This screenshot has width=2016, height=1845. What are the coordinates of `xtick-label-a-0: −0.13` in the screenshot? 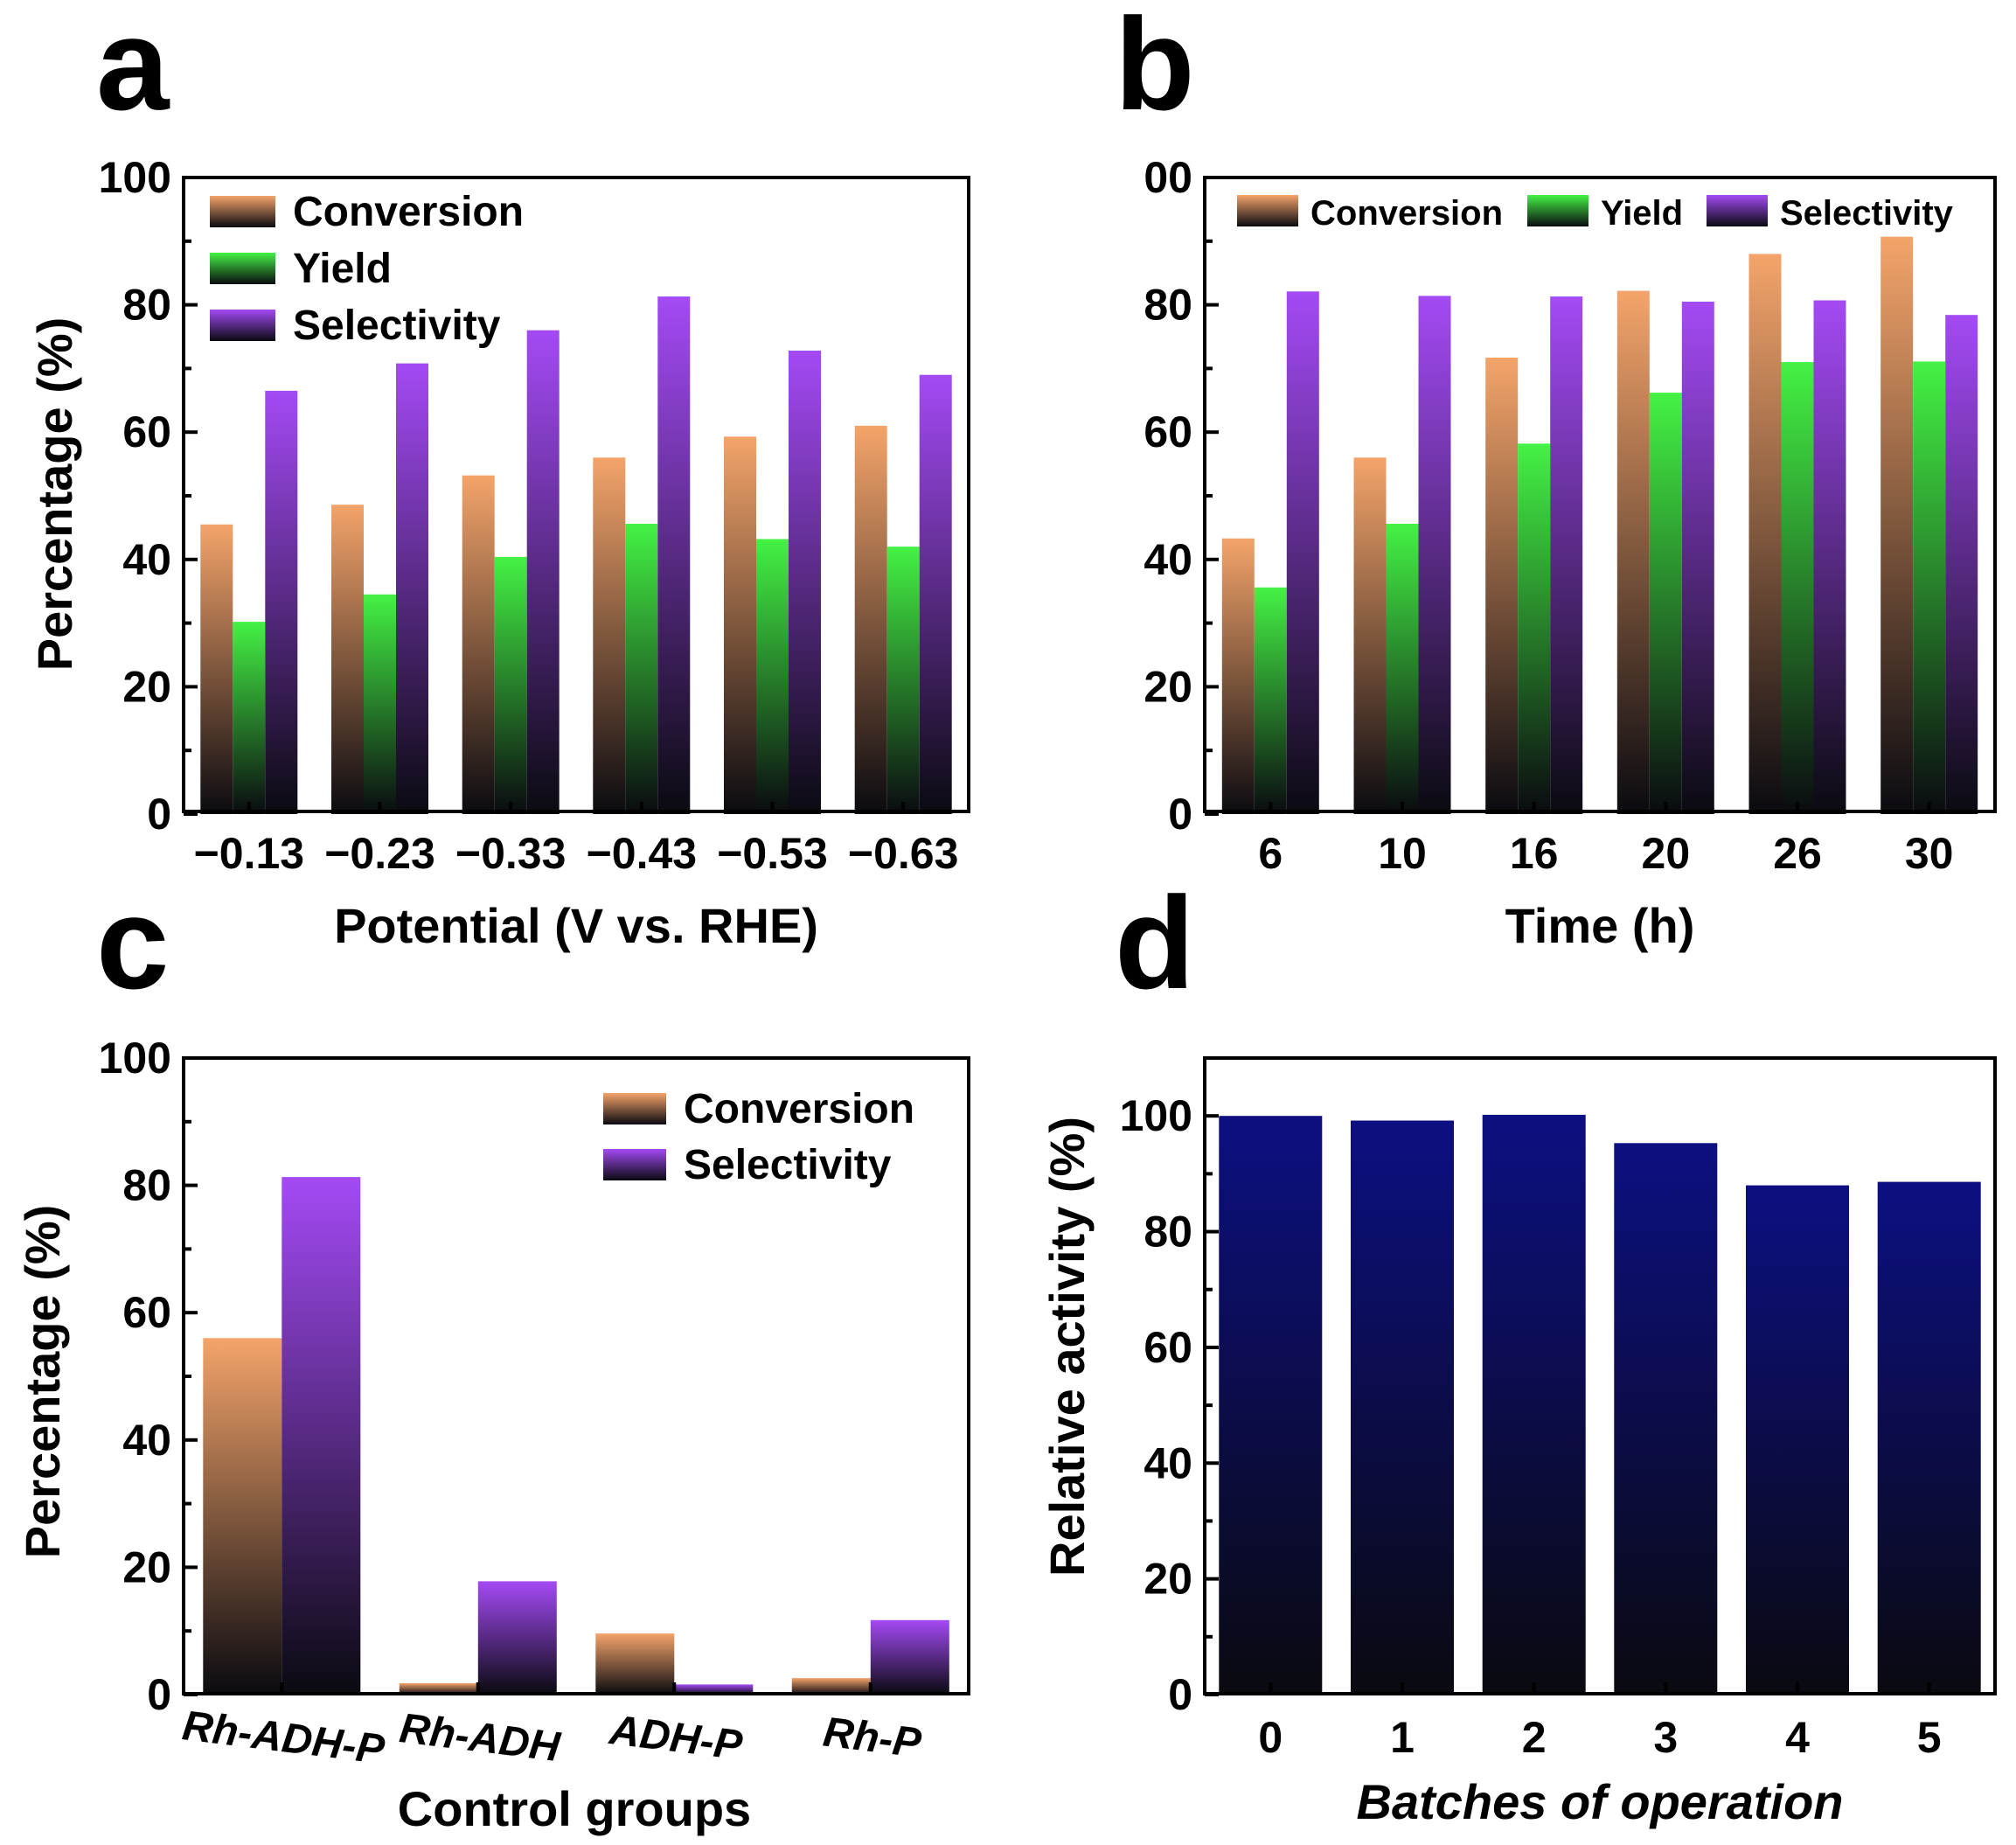 It's located at (249, 853).